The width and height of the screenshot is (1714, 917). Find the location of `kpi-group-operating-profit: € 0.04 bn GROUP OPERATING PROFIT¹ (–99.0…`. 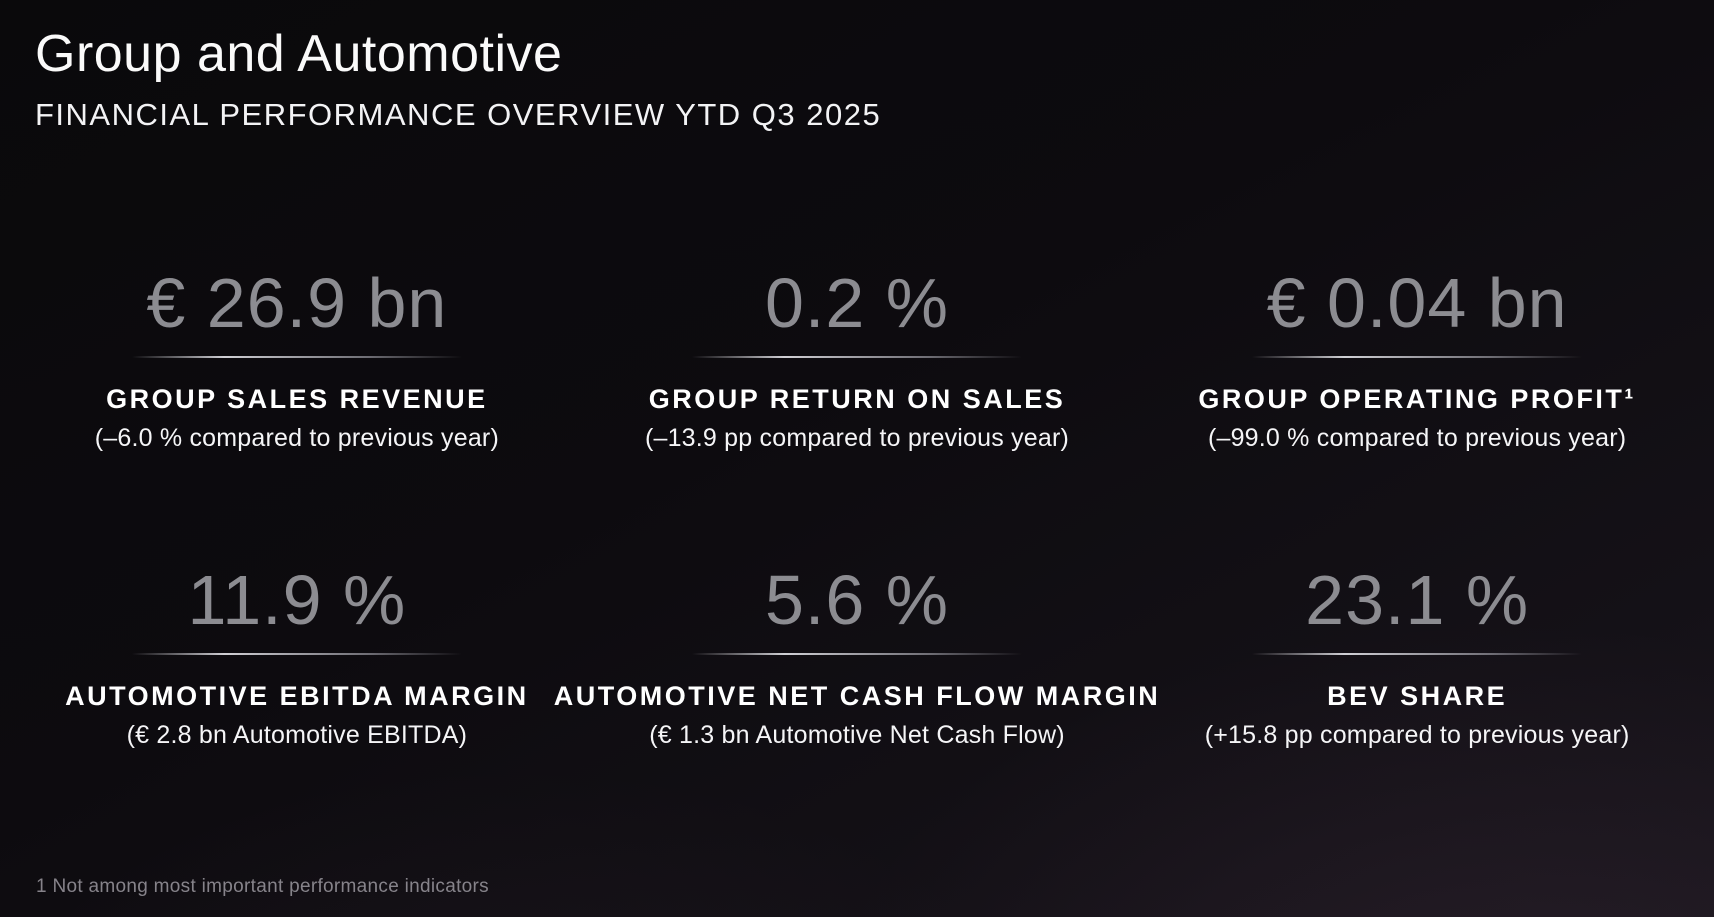

kpi-group-operating-profit: € 0.04 bn GROUP OPERATING PROFIT¹ (–99.0… is located at coordinates (1417, 360).